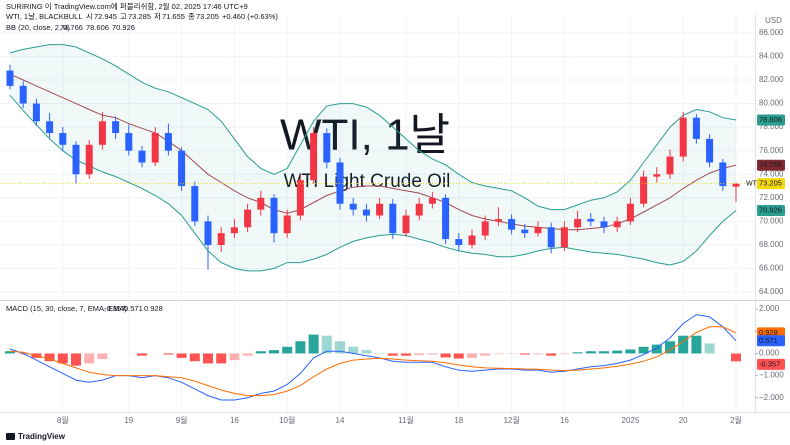  Describe the element at coordinates (38, 27) in the screenshot. I see `bb-name: BB (20, close, 2, 0)` at that location.